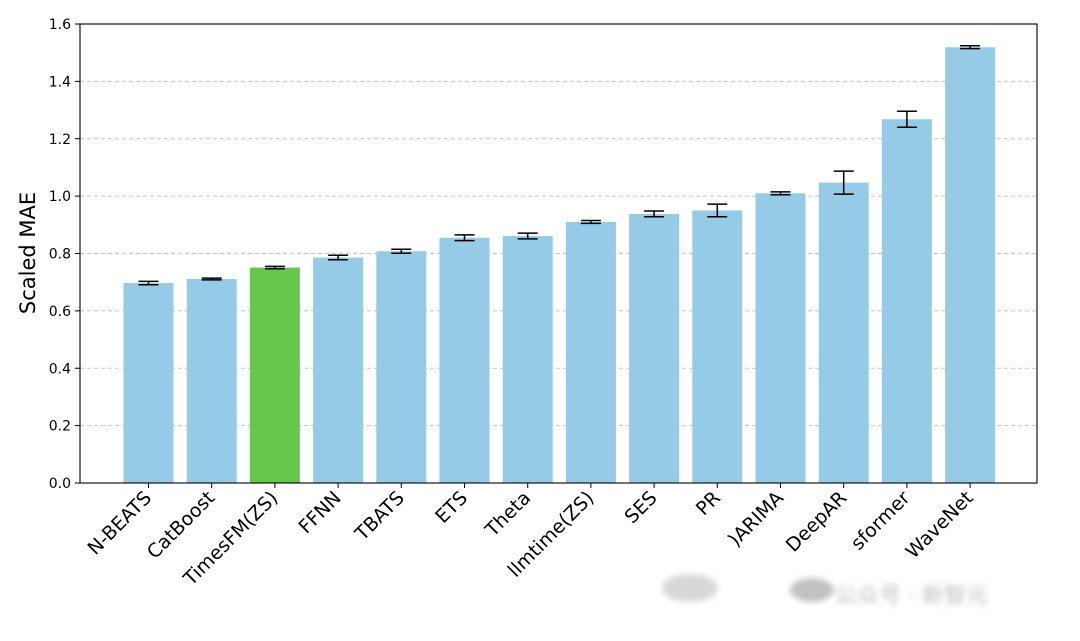 This screenshot has height=641, width=1080. What do you see at coordinates (911, 596) in the screenshot?
I see `watermark-text: 公众号 · 新智元` at bounding box center [911, 596].